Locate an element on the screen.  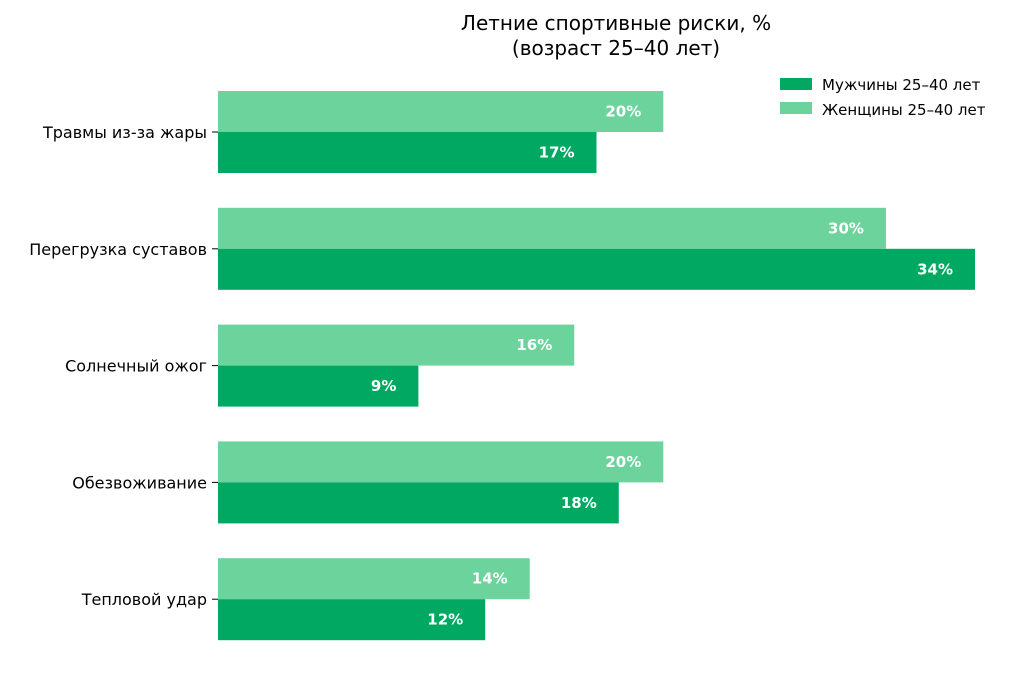
value-label-women-2: 16% is located at coordinates (534, 345).